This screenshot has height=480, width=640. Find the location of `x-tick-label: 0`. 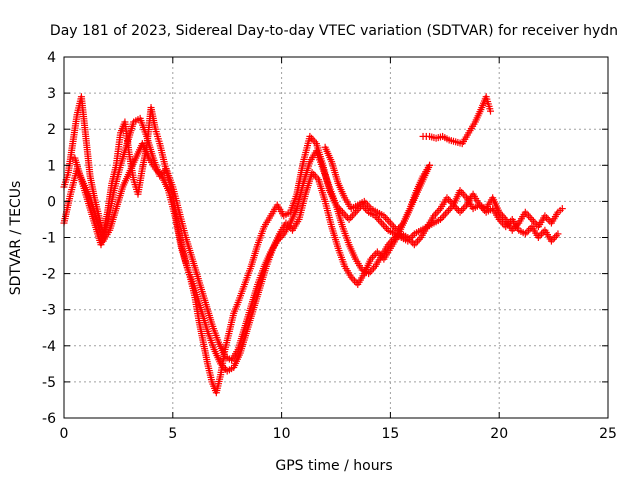

x-tick-label: 0 is located at coordinates (64, 434).